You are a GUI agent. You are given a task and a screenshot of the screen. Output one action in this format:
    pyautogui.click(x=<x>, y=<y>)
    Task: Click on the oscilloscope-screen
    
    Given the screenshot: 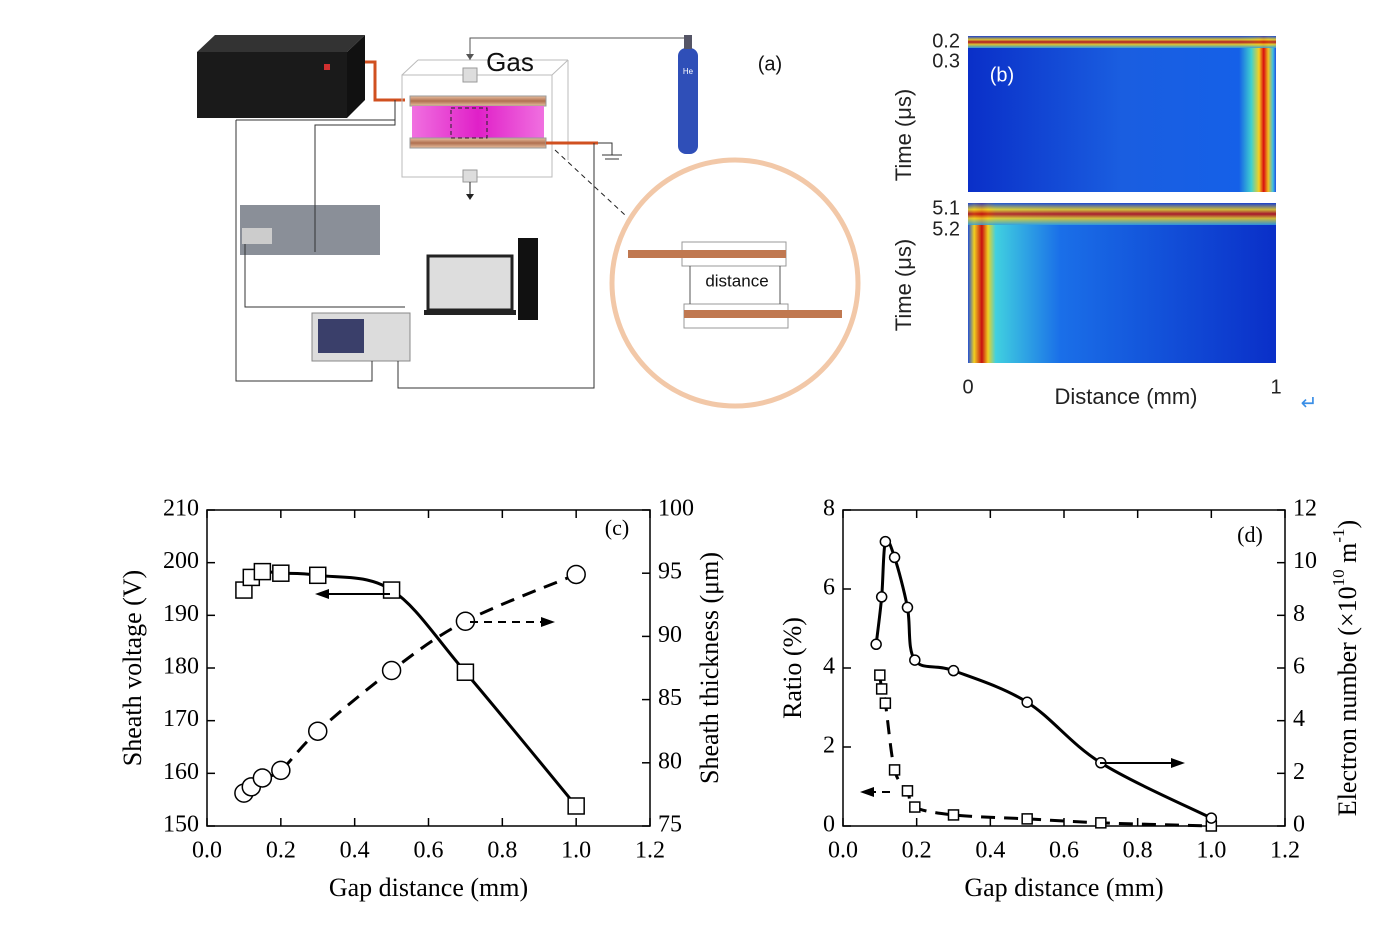 What is the action you would take?
    pyautogui.click(x=341, y=336)
    